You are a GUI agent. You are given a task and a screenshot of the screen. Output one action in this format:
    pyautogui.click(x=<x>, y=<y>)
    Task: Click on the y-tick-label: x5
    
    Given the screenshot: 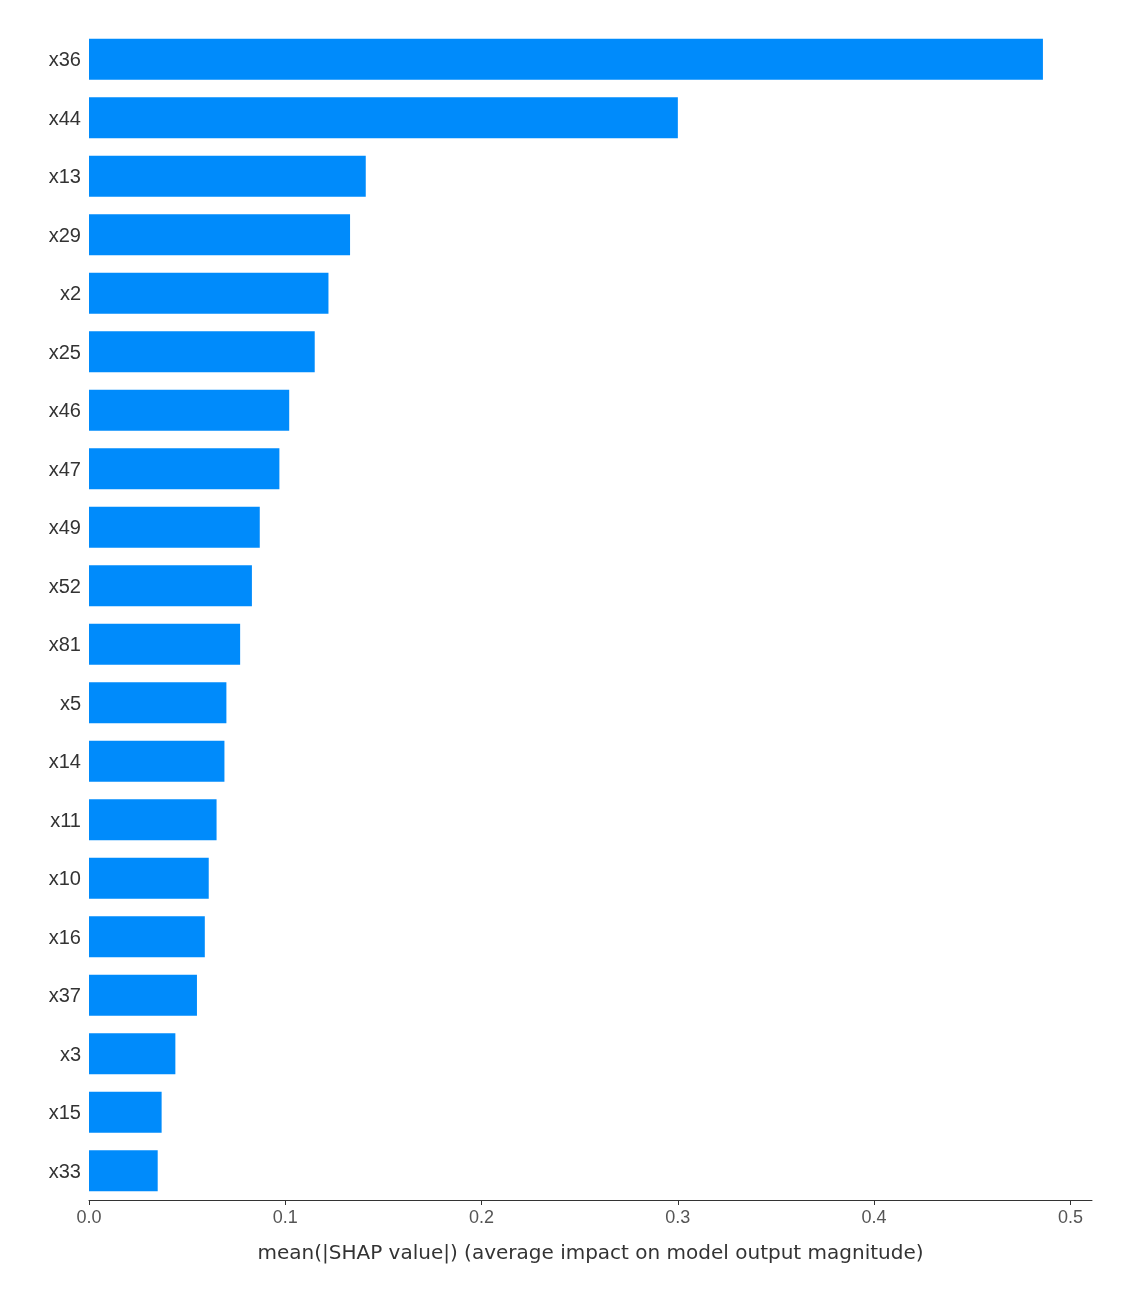 What is the action you would take?
    pyautogui.click(x=70, y=702)
    